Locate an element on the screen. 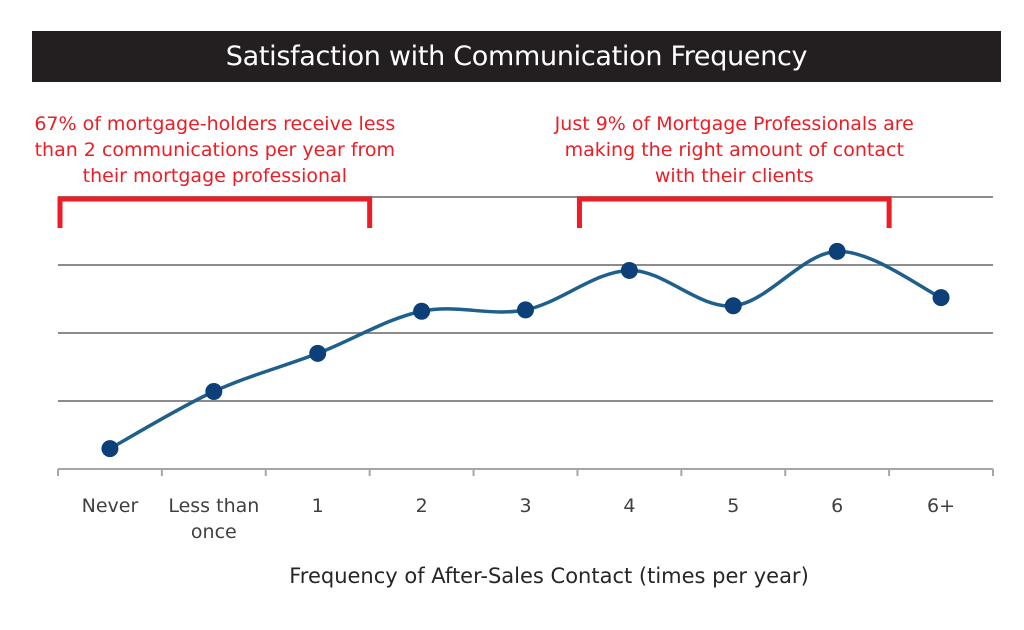 The height and width of the screenshot is (630, 1024). x-tick-label: 3 is located at coordinates (525, 506).